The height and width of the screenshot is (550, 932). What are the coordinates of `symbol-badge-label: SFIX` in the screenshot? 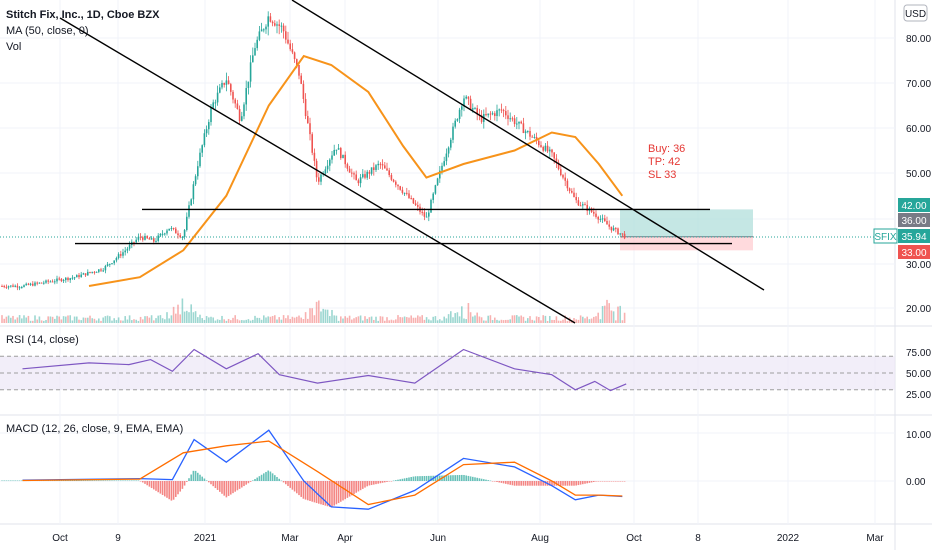 It's located at (885, 237).